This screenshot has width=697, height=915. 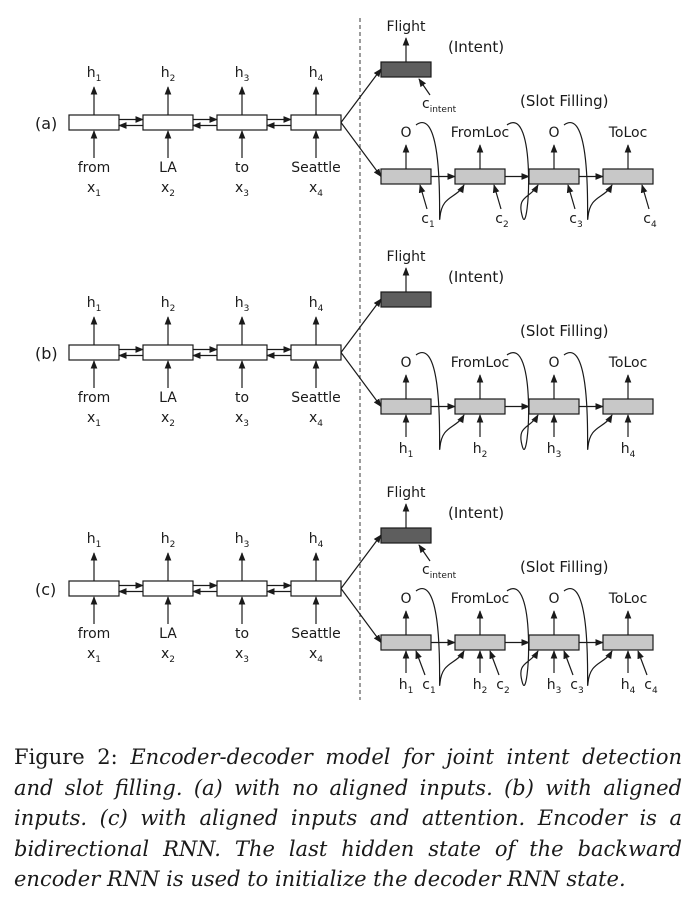 What do you see at coordinates (424, 553) in the screenshot?
I see `intent-context-arrow` at bounding box center [424, 553].